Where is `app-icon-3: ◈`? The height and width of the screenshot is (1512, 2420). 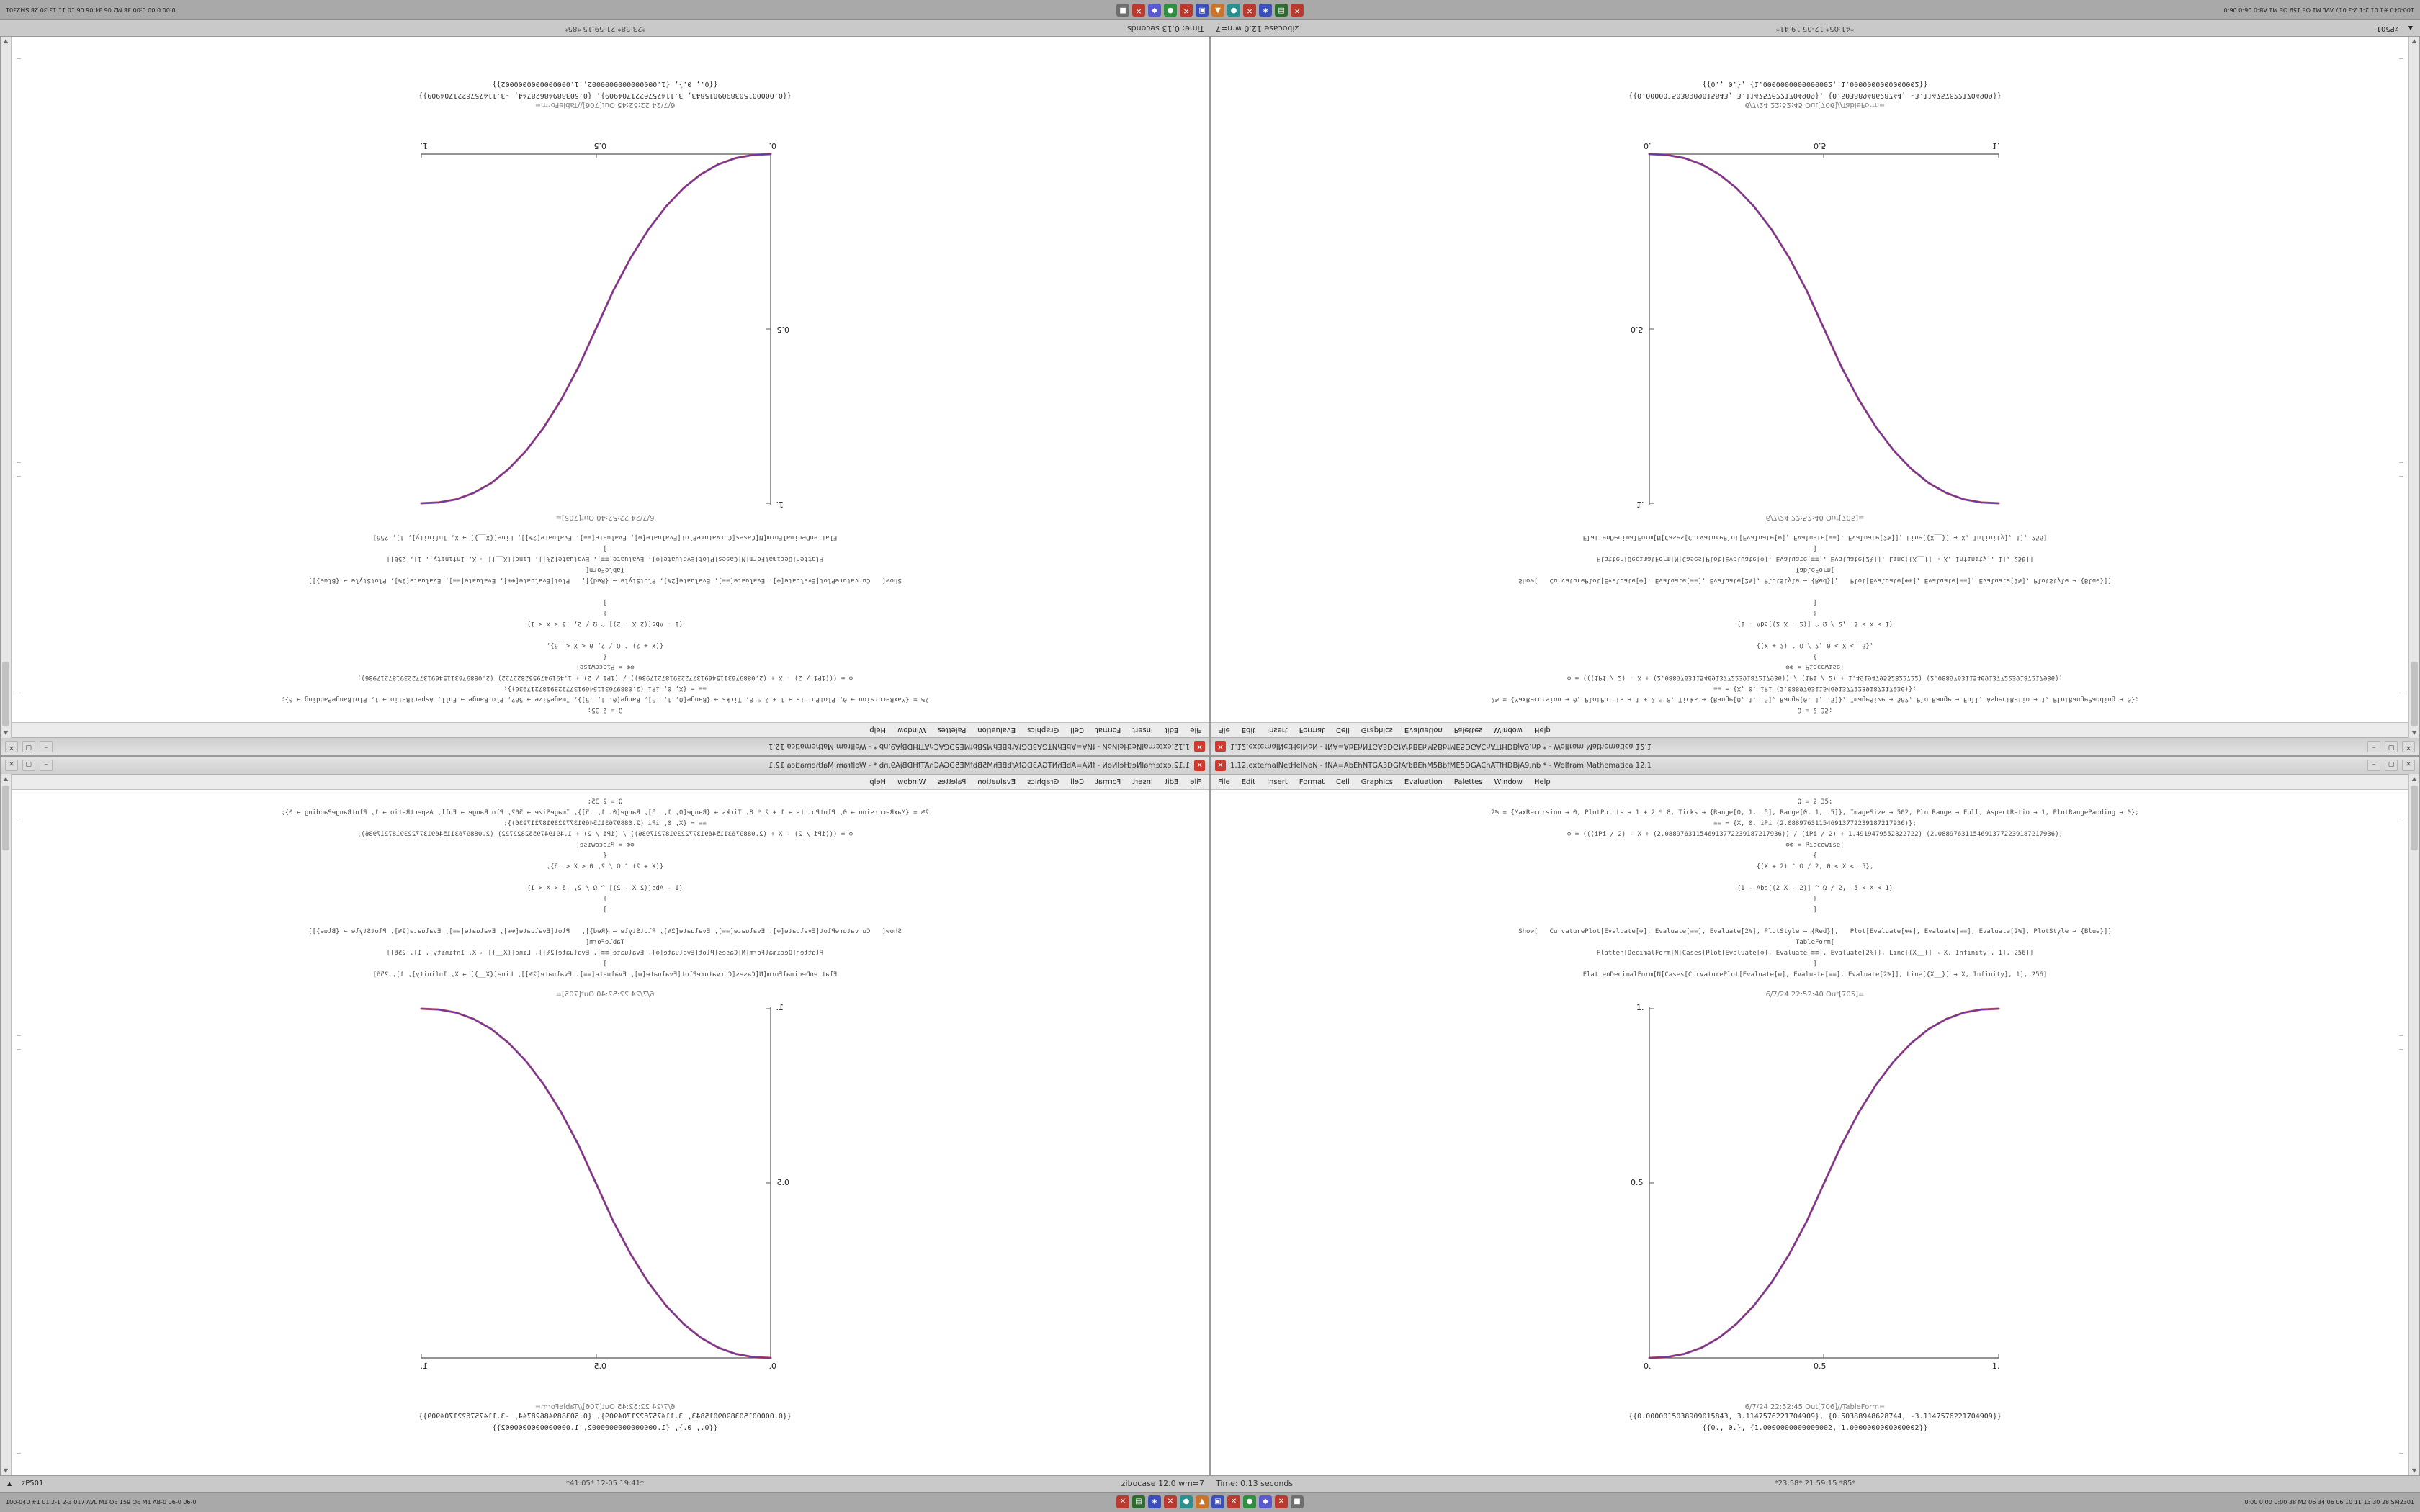 app-icon-3: ◈ is located at coordinates (1265, 10).